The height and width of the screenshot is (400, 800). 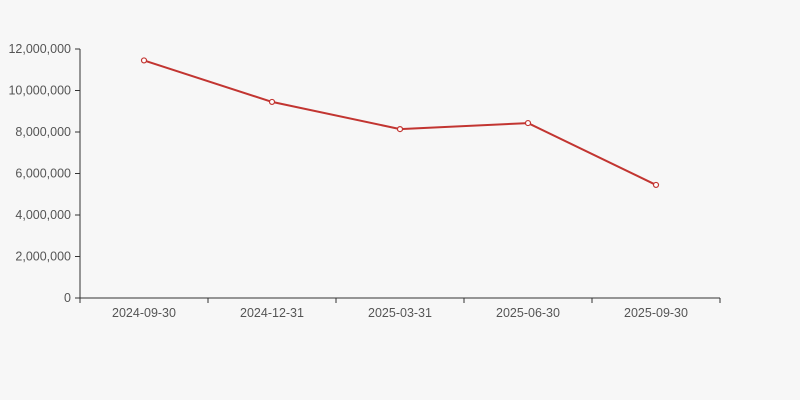 I want to click on y-axis-tick-label: 8,000,000, so click(x=43, y=132).